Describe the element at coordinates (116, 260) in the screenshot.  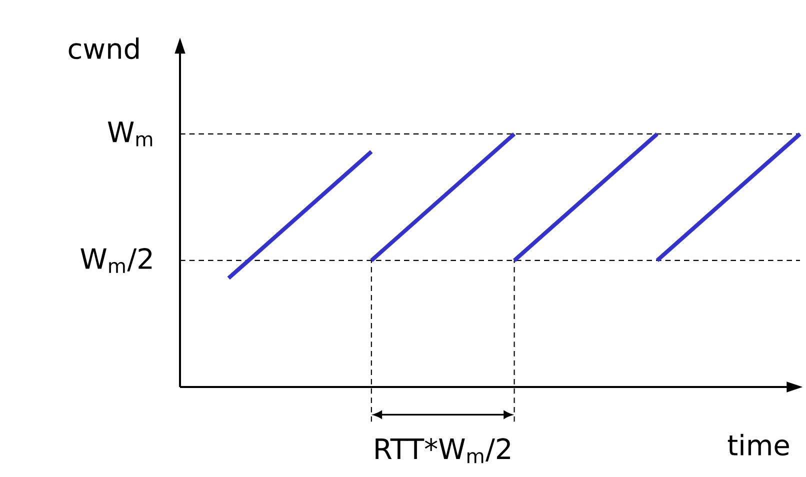
I see `ref-line-label: W$_{m}$/2` at that location.